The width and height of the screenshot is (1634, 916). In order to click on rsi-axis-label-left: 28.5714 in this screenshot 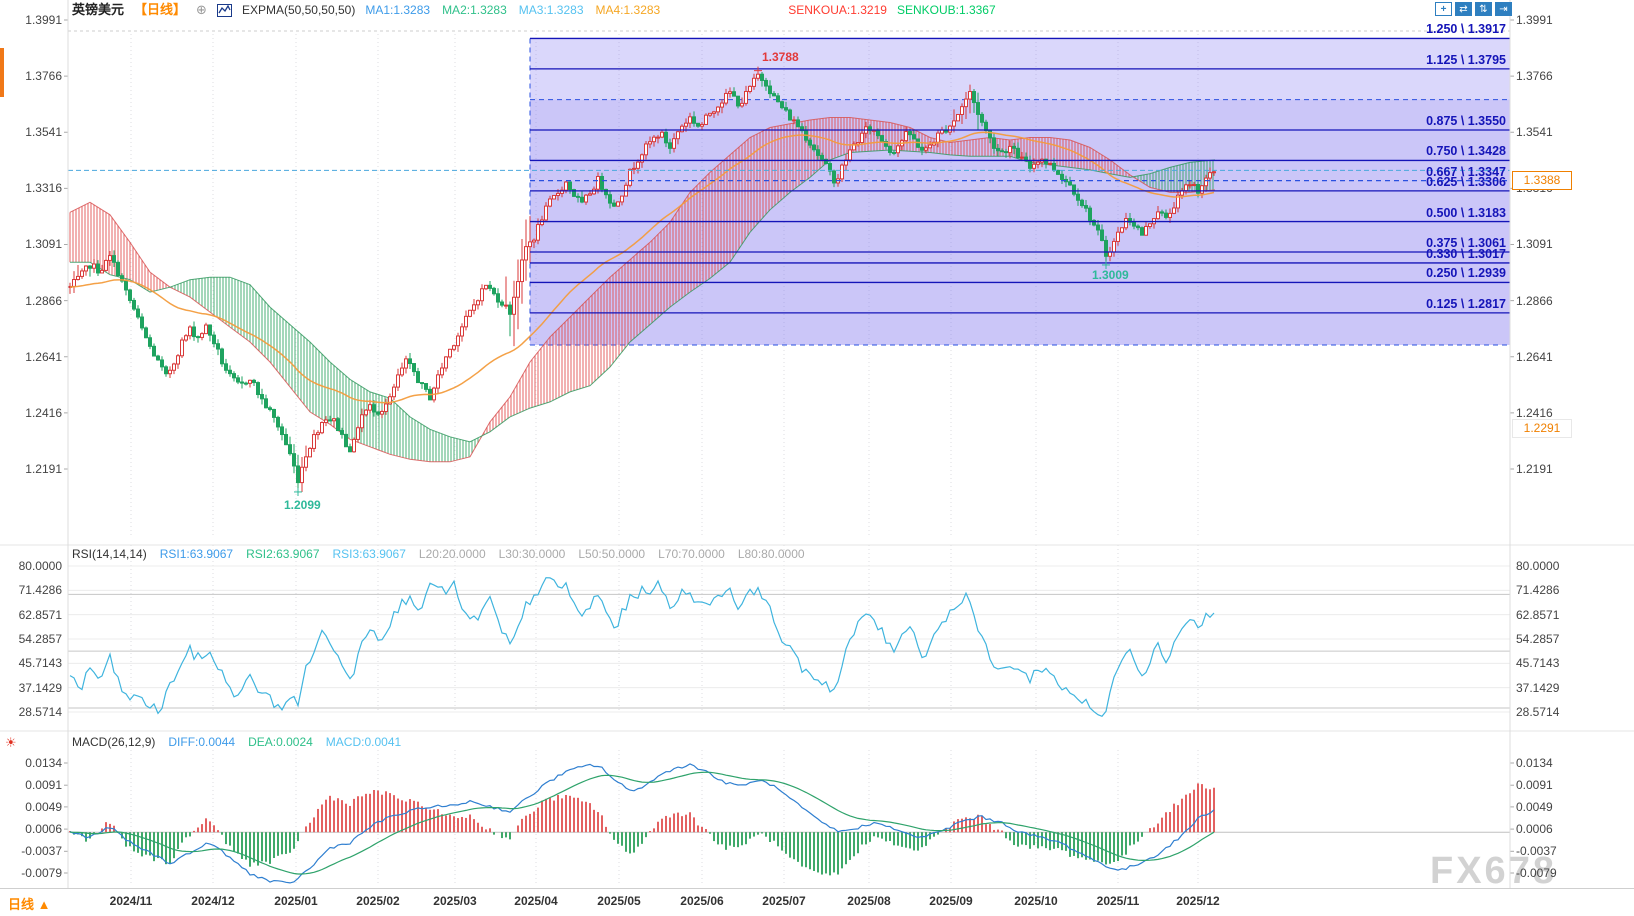, I will do `click(40, 712)`.